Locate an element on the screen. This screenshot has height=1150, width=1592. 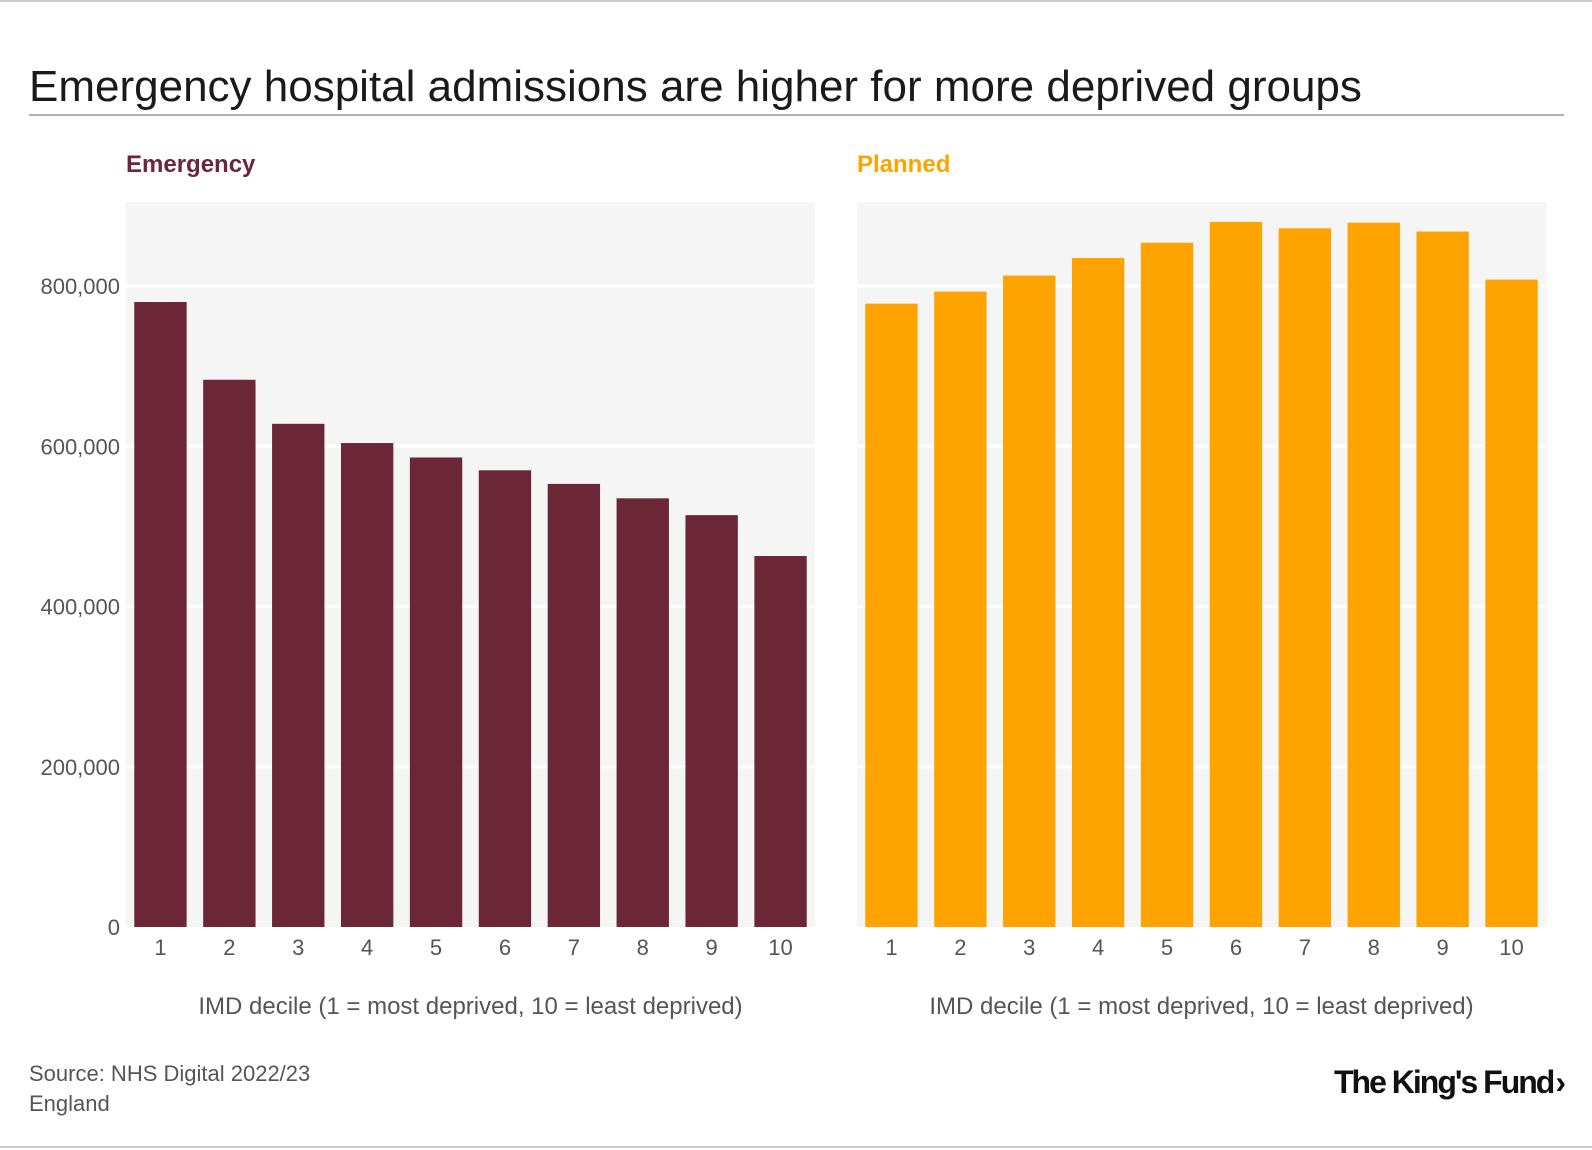
chevron-right-icon: › is located at coordinates (1560, 1082).